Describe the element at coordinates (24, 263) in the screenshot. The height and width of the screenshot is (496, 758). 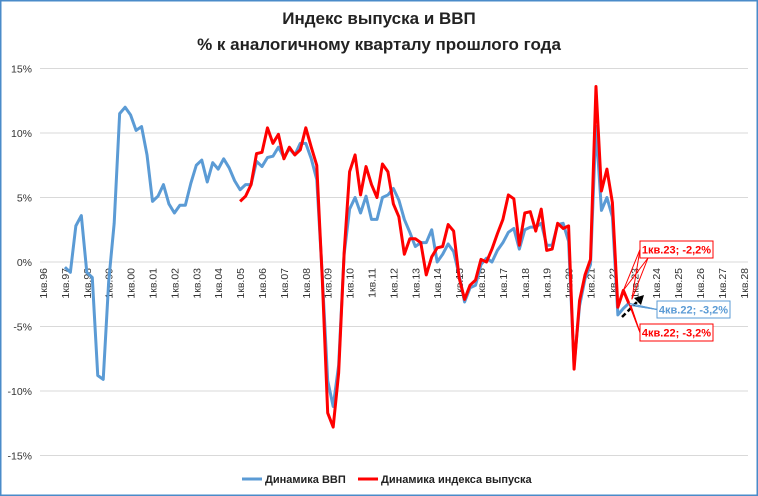
I see `y-tick-label: 0%` at that location.